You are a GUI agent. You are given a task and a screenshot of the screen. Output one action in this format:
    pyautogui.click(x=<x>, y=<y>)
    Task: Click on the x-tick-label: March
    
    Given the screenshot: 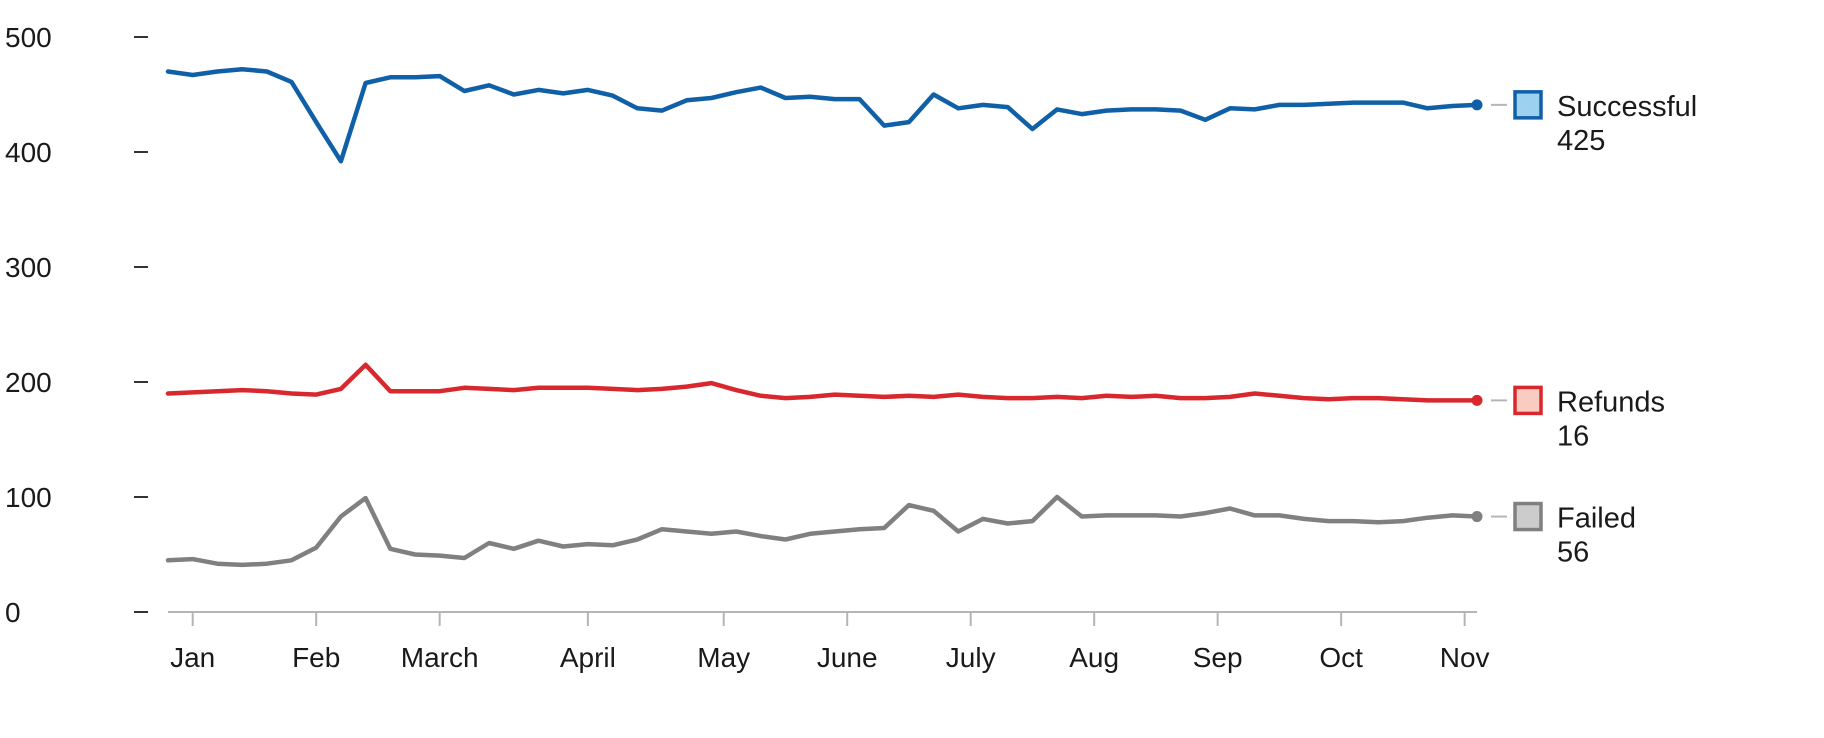 What is the action you would take?
    pyautogui.click(x=440, y=657)
    